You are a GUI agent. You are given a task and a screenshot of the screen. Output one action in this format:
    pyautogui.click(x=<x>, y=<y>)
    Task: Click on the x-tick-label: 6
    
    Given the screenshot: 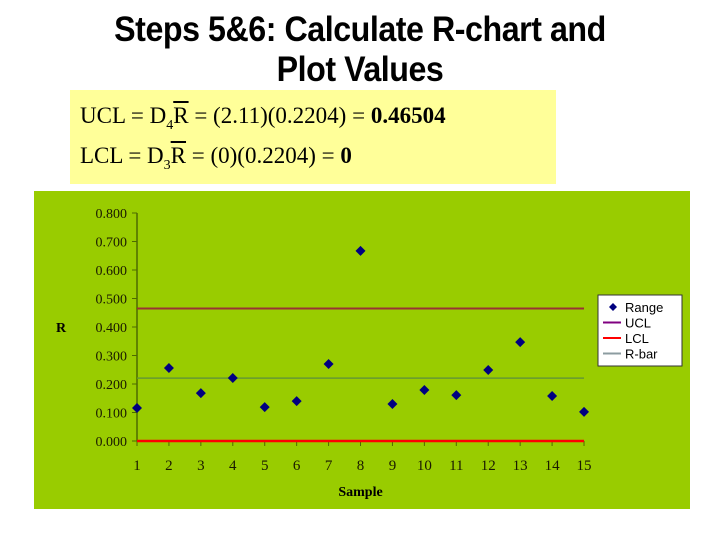 What is the action you would take?
    pyautogui.click(x=297, y=466)
    